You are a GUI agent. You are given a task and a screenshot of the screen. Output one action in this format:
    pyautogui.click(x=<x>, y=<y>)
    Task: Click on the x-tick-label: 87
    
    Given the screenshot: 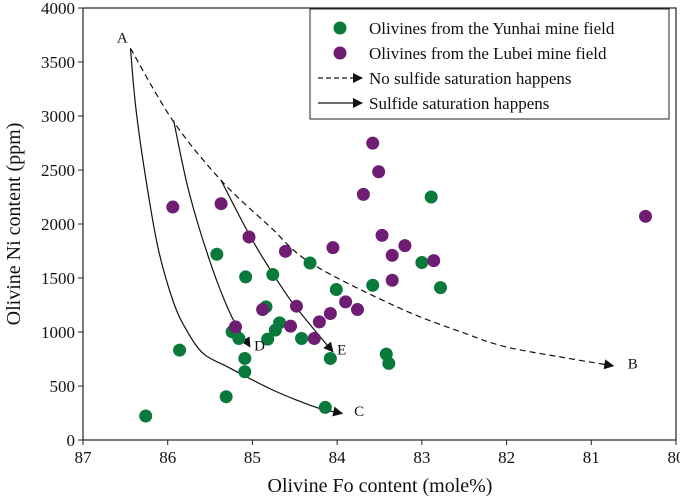 What is the action you would take?
    pyautogui.click(x=84, y=457)
    